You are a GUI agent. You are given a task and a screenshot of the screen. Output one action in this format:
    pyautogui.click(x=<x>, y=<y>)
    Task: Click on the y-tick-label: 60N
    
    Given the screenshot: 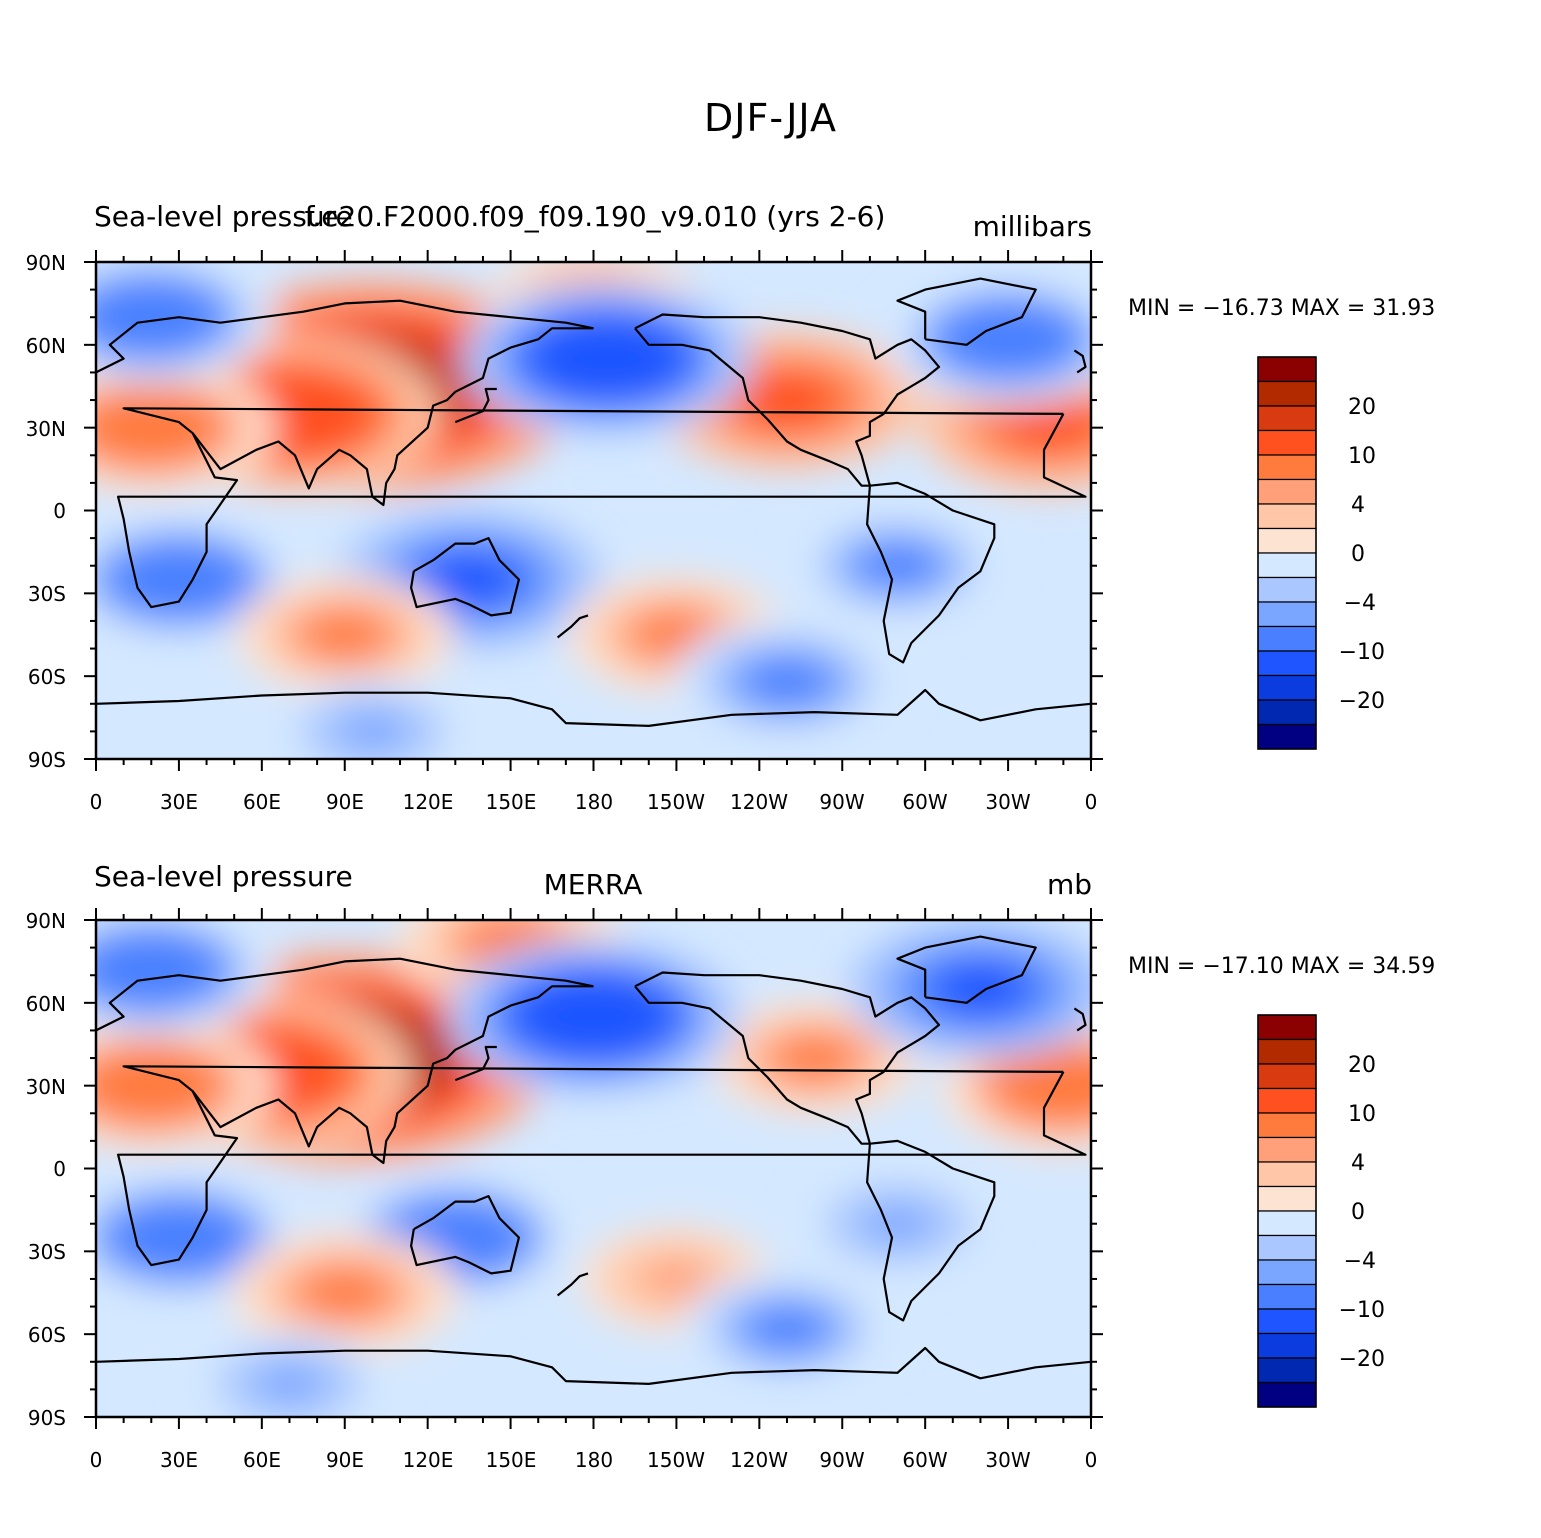 What is the action you would take?
    pyautogui.click(x=45, y=346)
    